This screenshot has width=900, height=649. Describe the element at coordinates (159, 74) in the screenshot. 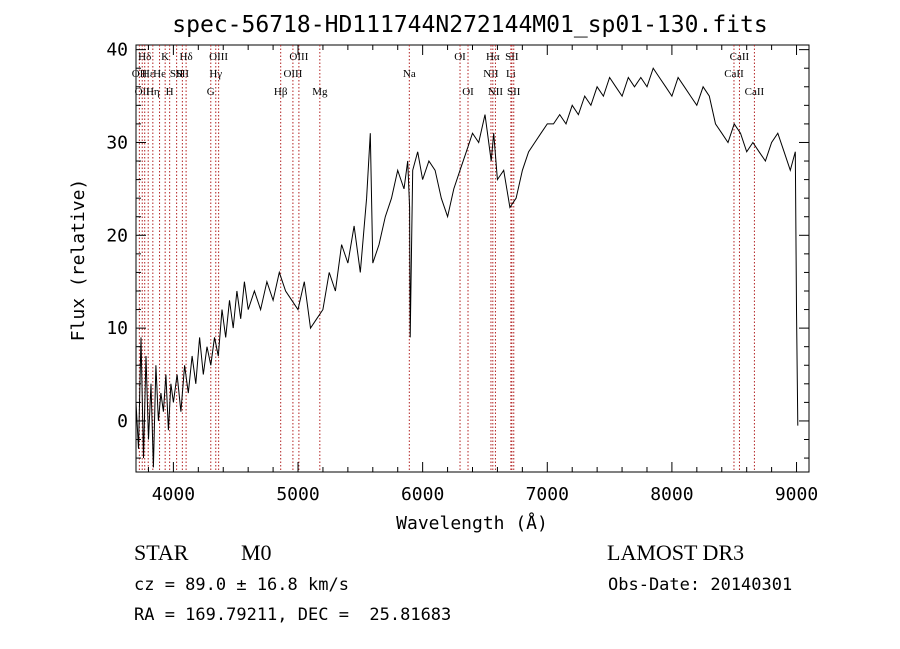

I see `line-marker-label: He` at that location.